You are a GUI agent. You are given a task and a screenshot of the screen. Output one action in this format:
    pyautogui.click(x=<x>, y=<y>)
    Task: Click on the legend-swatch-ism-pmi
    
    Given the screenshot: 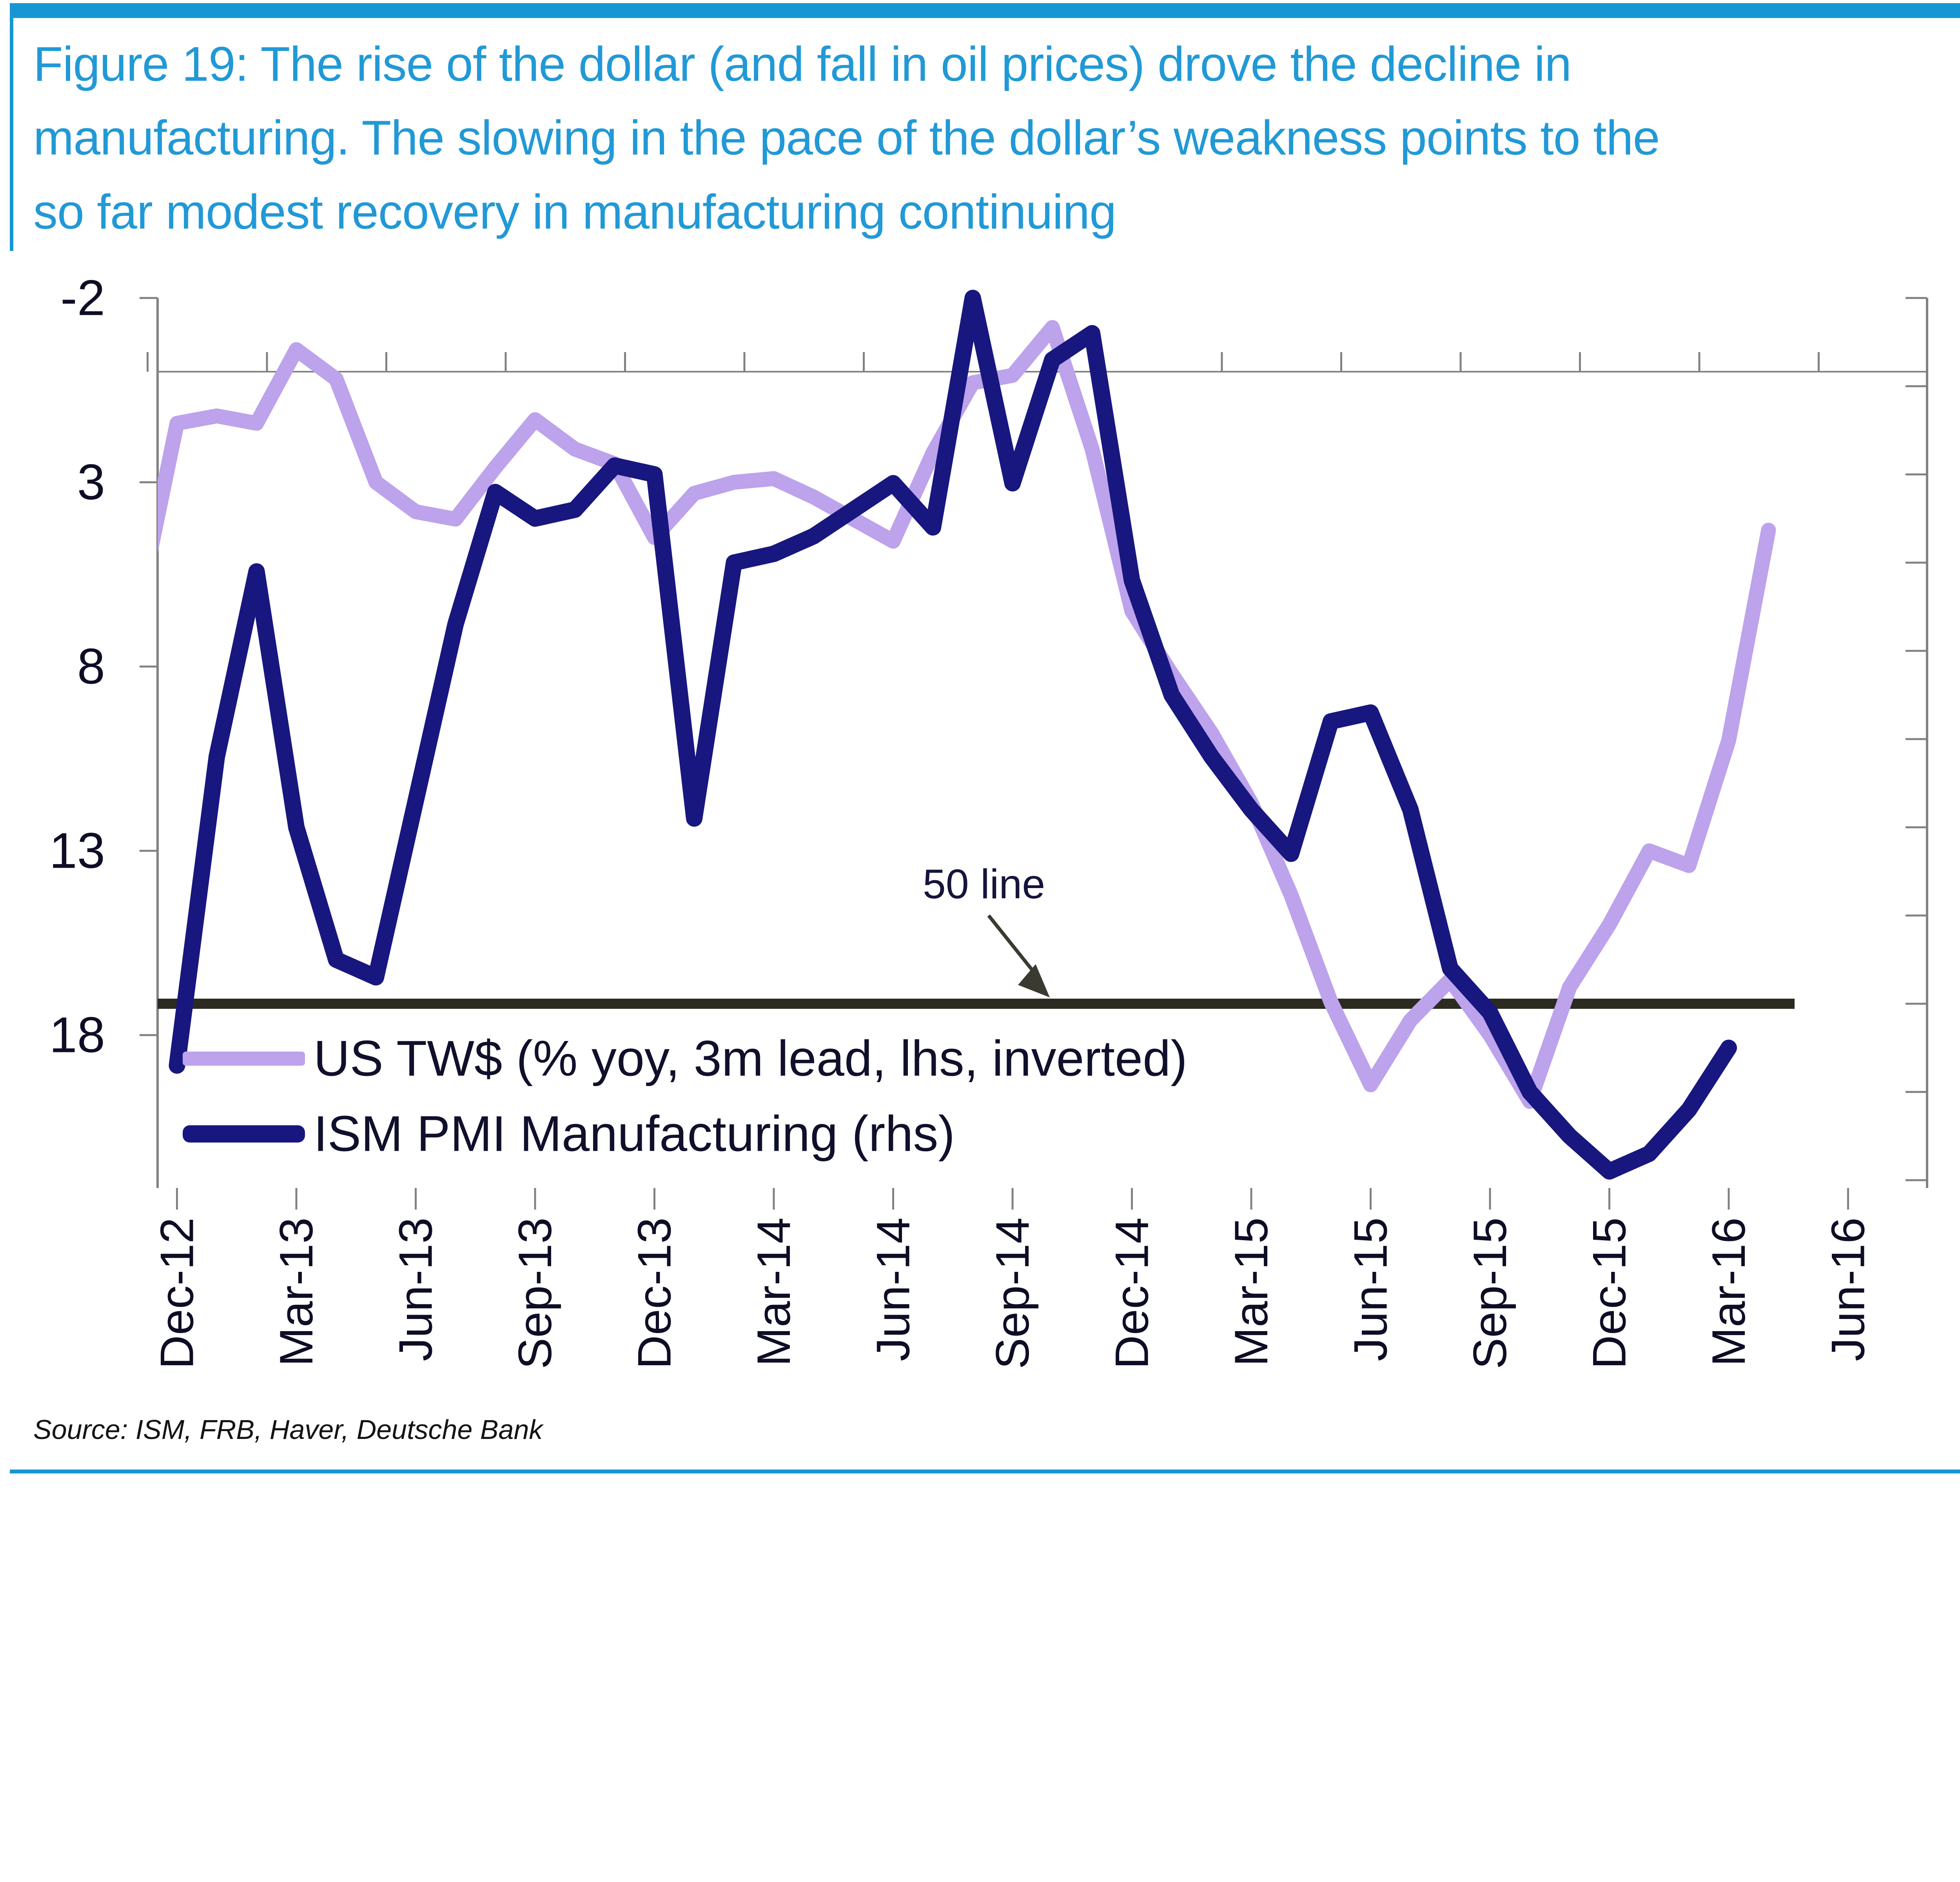 What is the action you would take?
    pyautogui.click(x=244, y=1134)
    